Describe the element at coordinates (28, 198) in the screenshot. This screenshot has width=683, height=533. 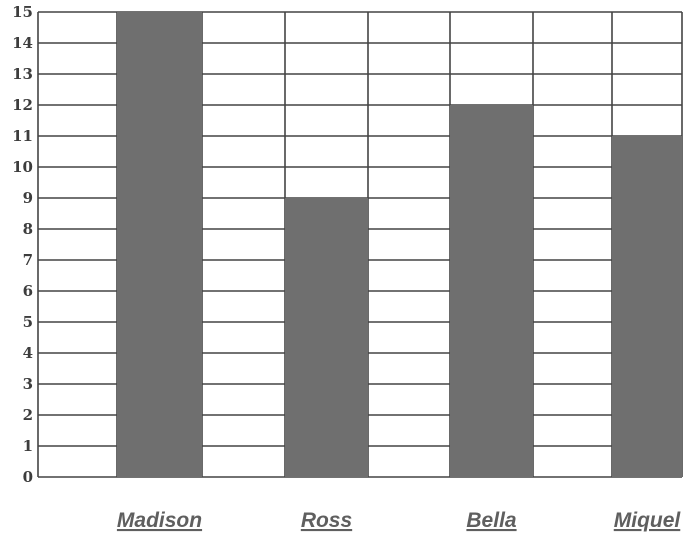
I see `y-tick-label: 9` at that location.